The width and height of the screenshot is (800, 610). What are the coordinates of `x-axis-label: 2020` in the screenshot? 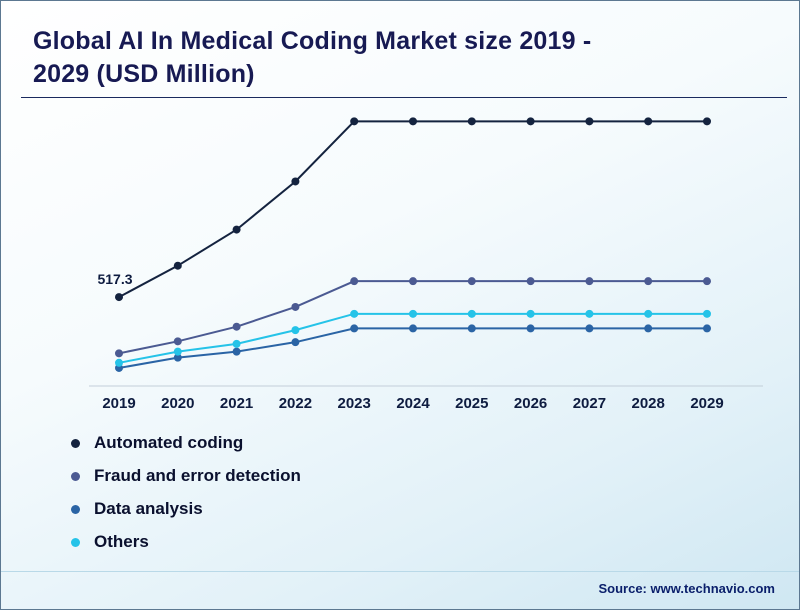 It's located at (177, 403).